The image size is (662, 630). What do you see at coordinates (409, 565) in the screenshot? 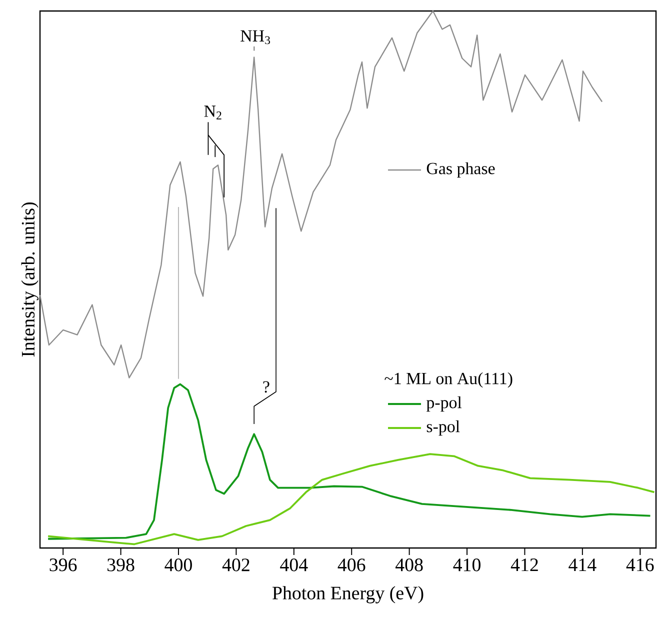
I see `x-tick-label: 408` at bounding box center [409, 565].